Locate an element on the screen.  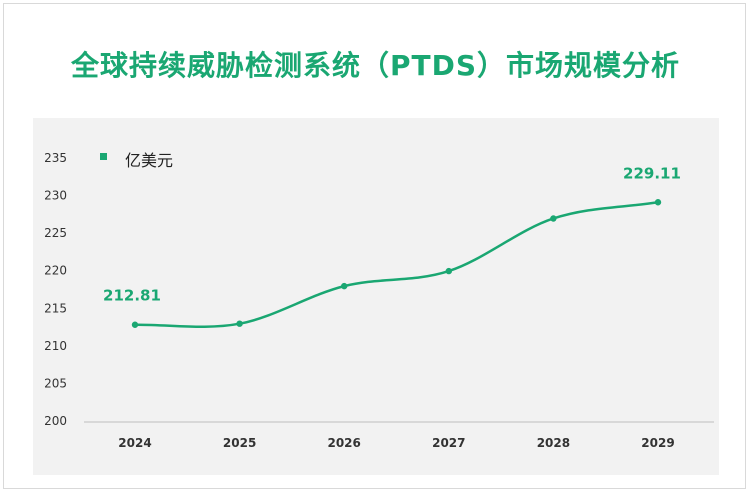
y-tick-label: 210 is located at coordinates (55, 346).